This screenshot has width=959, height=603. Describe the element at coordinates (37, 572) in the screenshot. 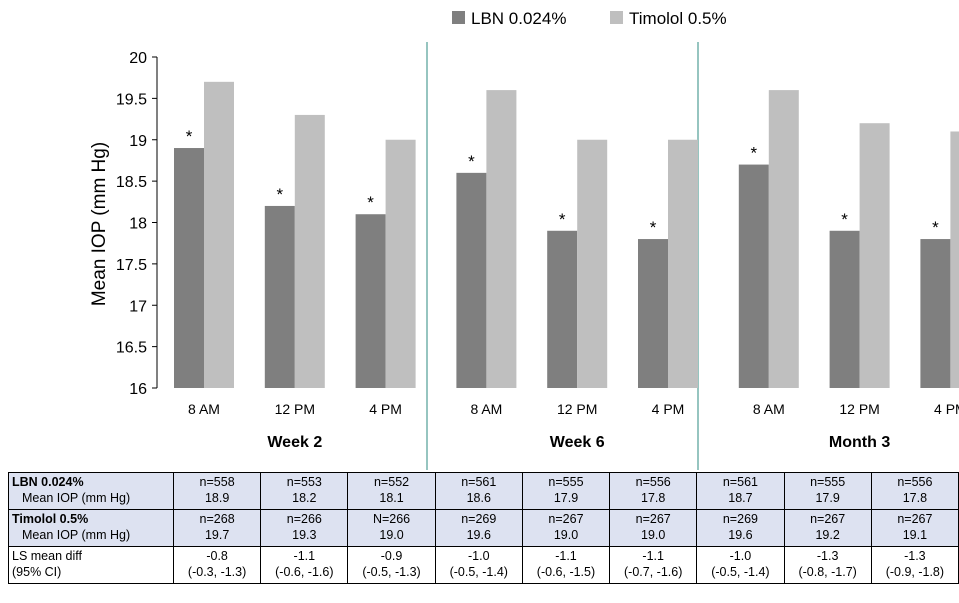

I see `row-subtitle: (95% CI)` at that location.